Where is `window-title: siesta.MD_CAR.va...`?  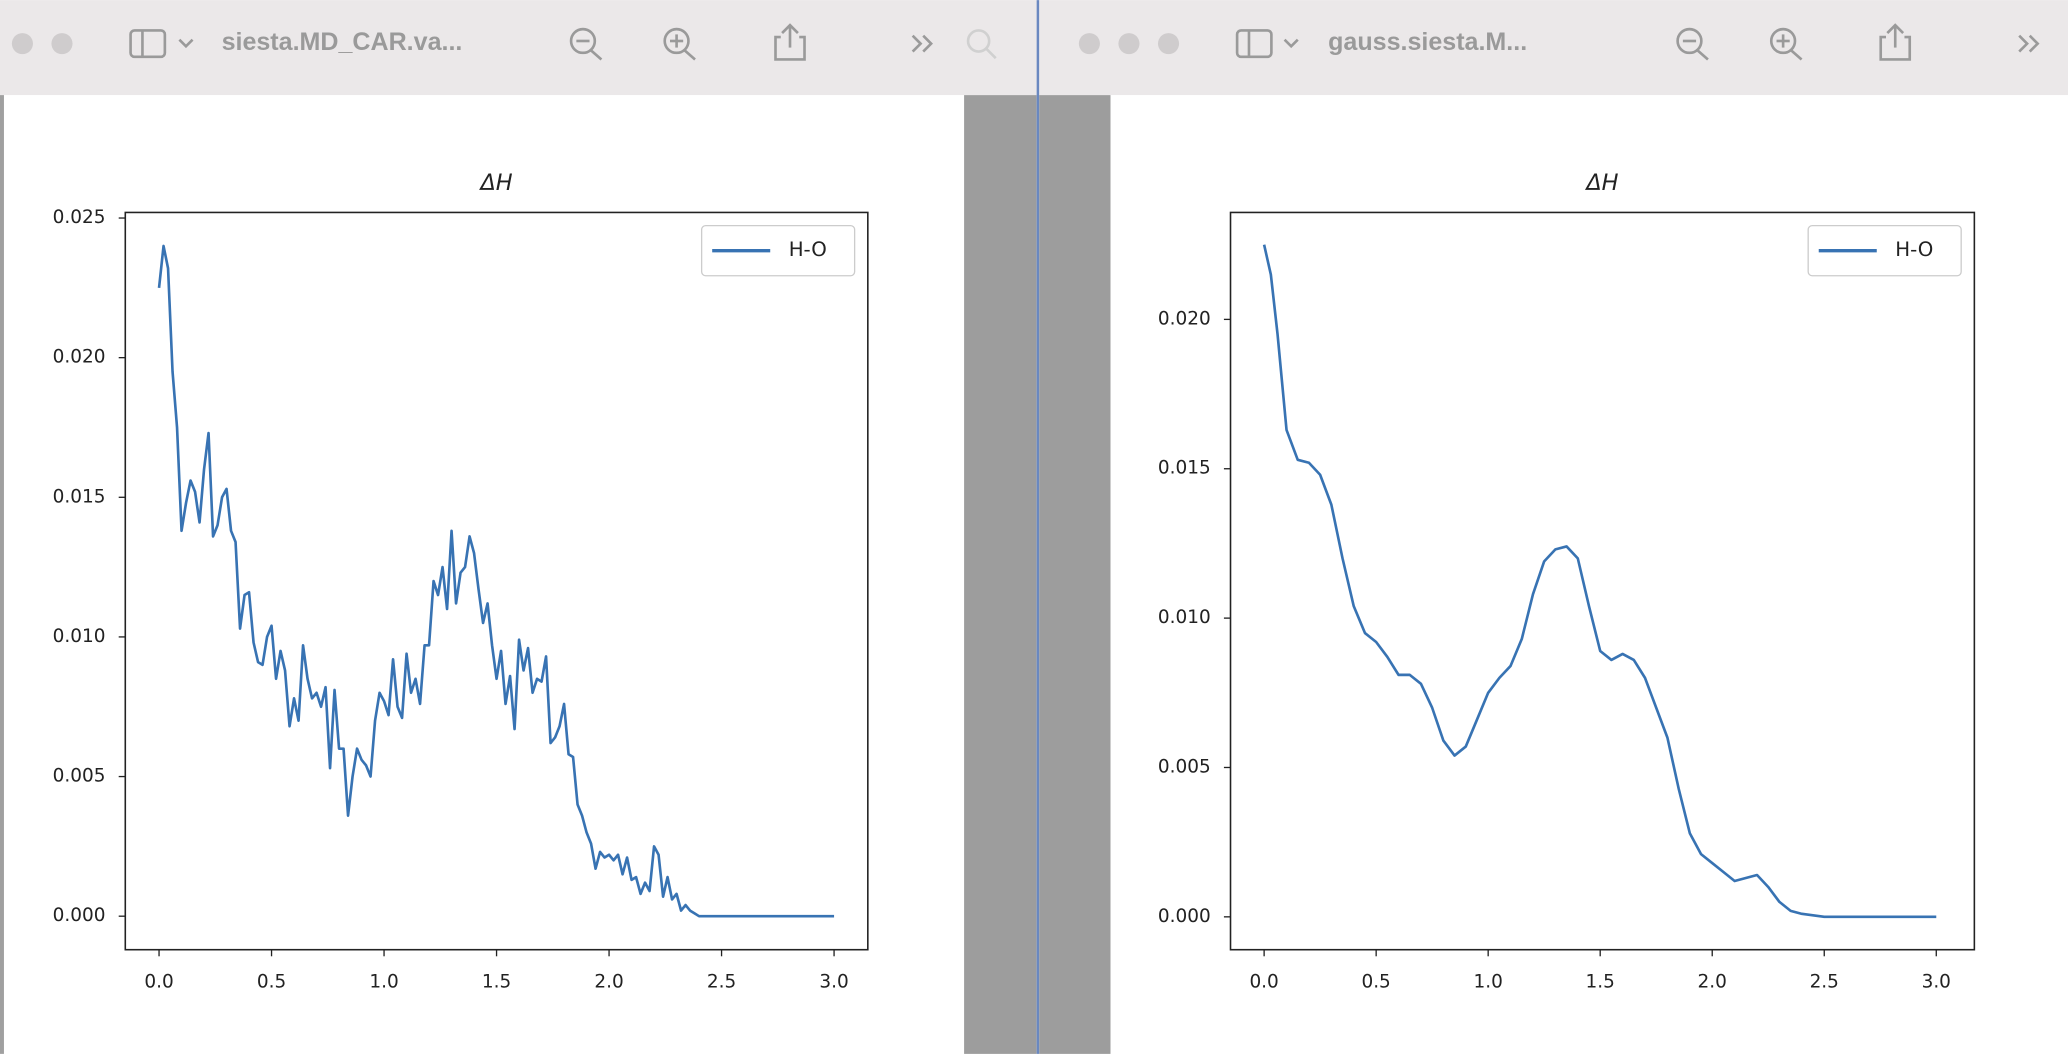 window-title: siesta.MD_CAR.va... is located at coordinates (342, 42).